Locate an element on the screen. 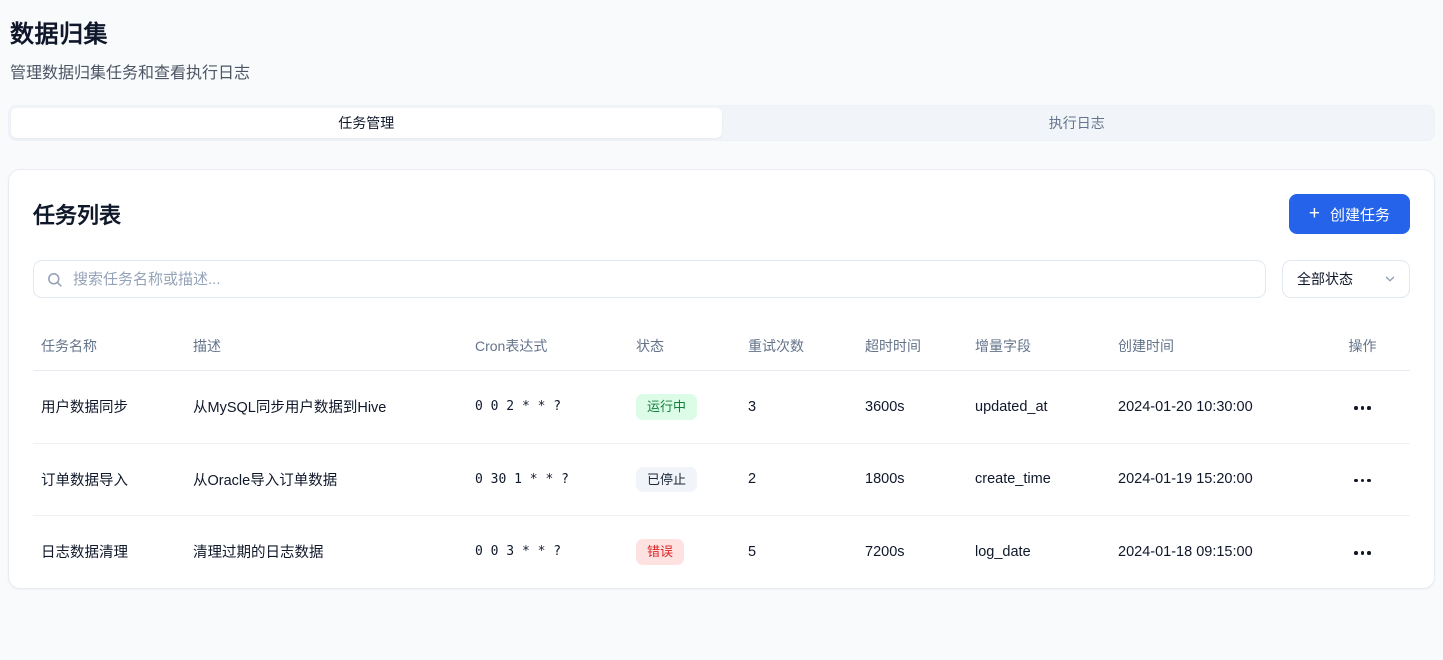 The image size is (1443, 660). status-badge: 运行中 is located at coordinates (667, 407).